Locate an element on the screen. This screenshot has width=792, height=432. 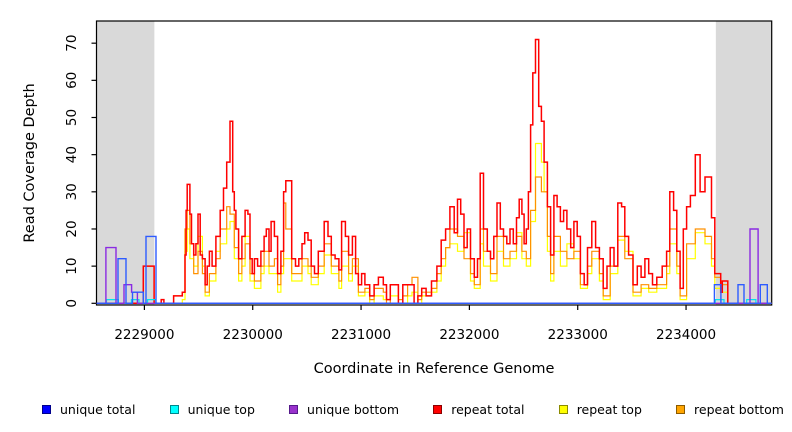
x-tick-label: 2232000 is located at coordinates (469, 335).